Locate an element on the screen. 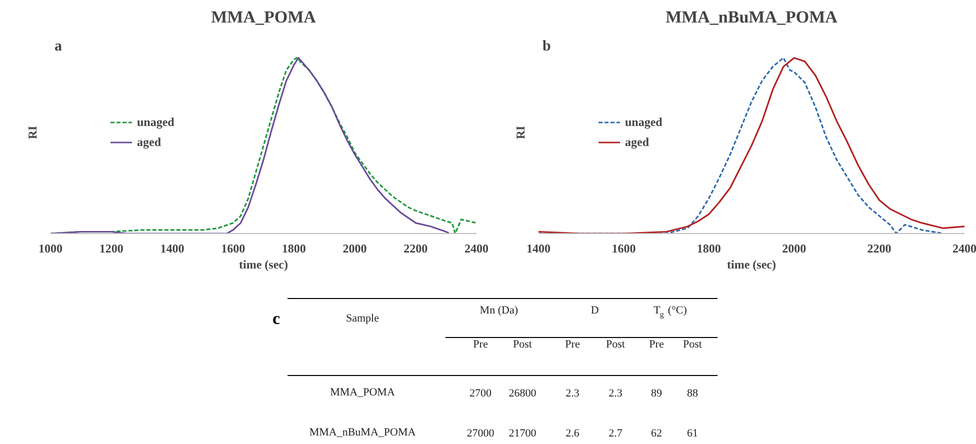 The height and width of the screenshot is (444, 976). chart-title: MMA_POMA is located at coordinates (264, 17).